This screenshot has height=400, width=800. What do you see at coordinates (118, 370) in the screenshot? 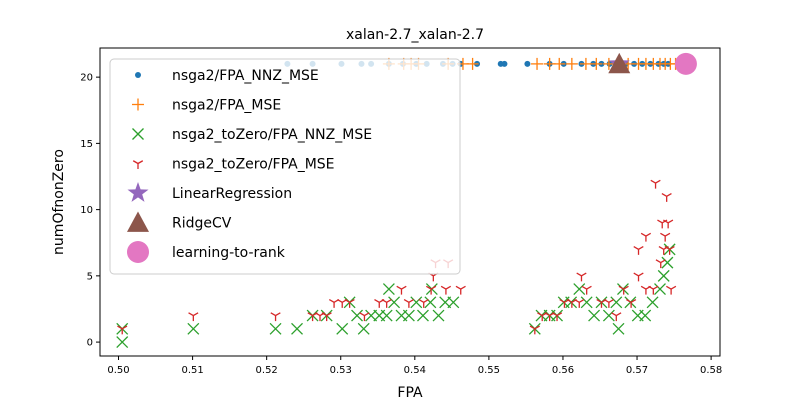
I see `x-tick-label: 0.50` at bounding box center [118, 370].